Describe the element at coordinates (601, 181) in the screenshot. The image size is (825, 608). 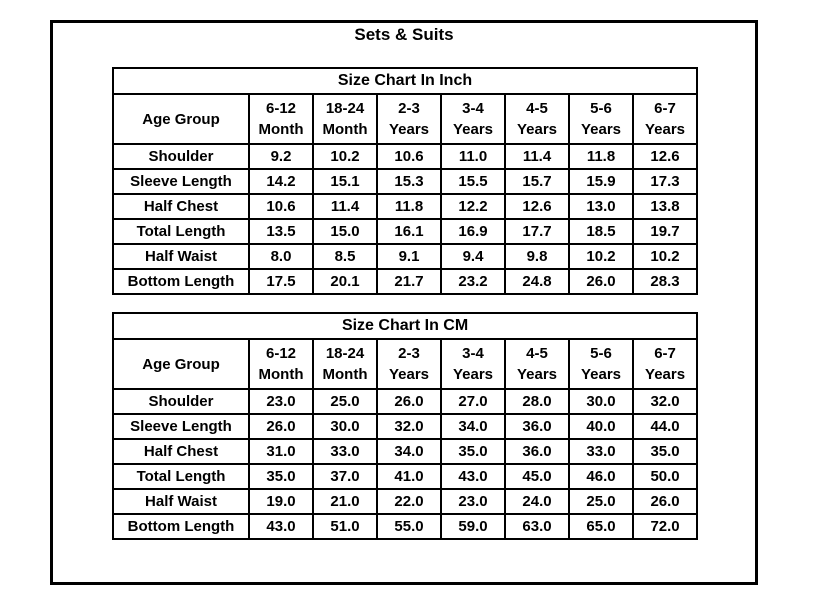
I see `value-cell: 15.9` at that location.